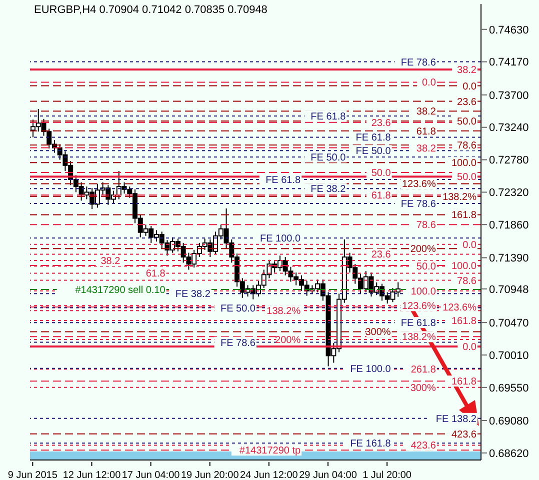 The height and width of the screenshot is (480, 539). I want to click on y-tick-label: 0.73240, so click(509, 128).